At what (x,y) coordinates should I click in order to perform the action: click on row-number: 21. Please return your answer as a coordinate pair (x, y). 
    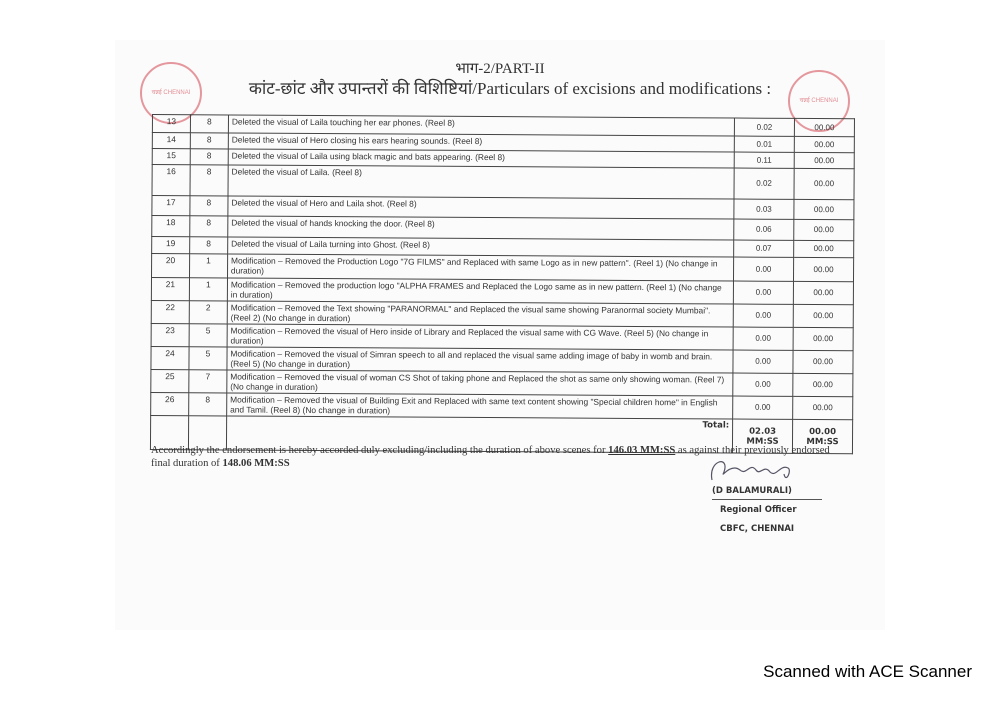
    Looking at the image, I should click on (170, 289).